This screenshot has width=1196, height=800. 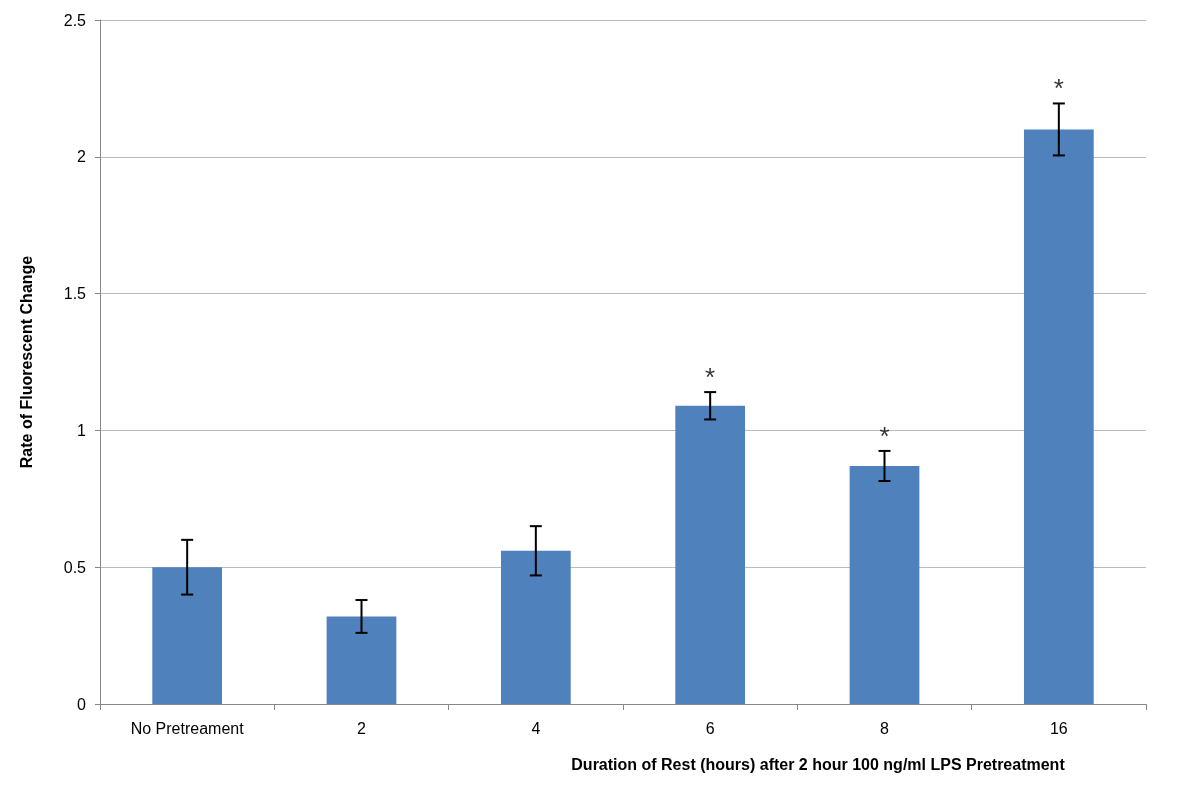 What do you see at coordinates (536, 728) in the screenshot?
I see `x-tick-label: 4` at bounding box center [536, 728].